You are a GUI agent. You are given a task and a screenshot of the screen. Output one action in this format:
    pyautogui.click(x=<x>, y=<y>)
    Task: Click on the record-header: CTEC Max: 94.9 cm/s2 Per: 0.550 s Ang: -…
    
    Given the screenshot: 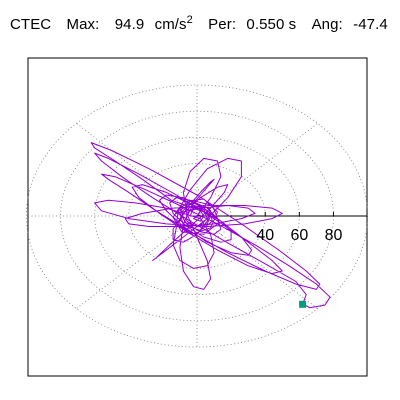 What is the action you would take?
    pyautogui.click(x=199, y=26)
    